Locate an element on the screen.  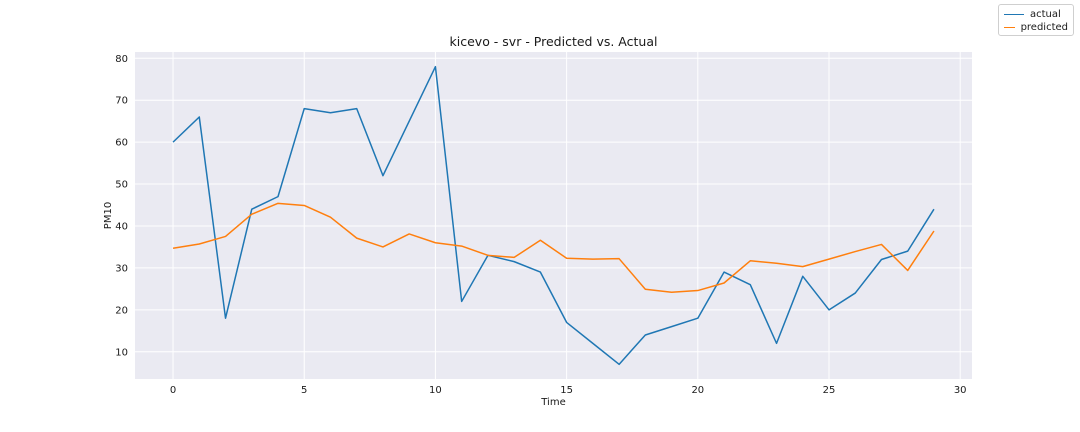
y-tick-label-4: 50 is located at coordinates (121, 185).